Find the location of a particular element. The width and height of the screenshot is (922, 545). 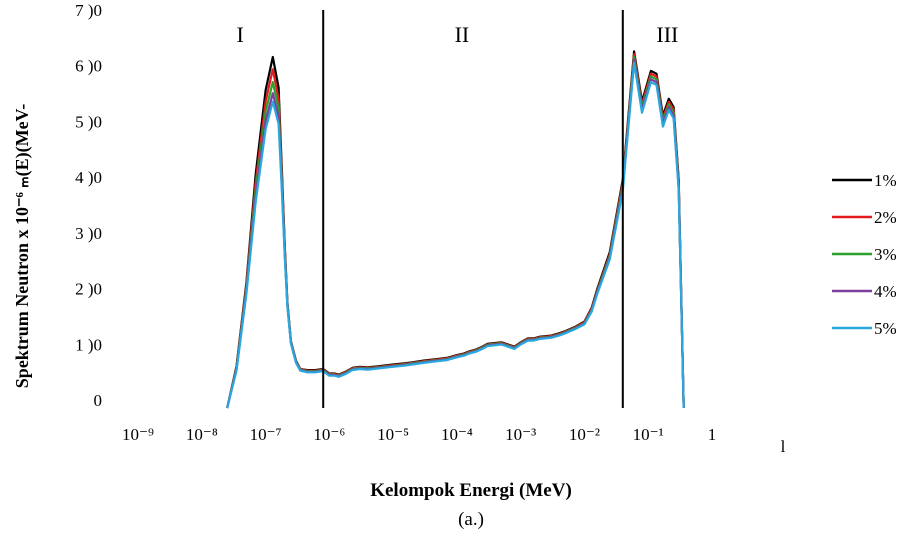

y-tick-label: 0 is located at coordinates (98, 400).